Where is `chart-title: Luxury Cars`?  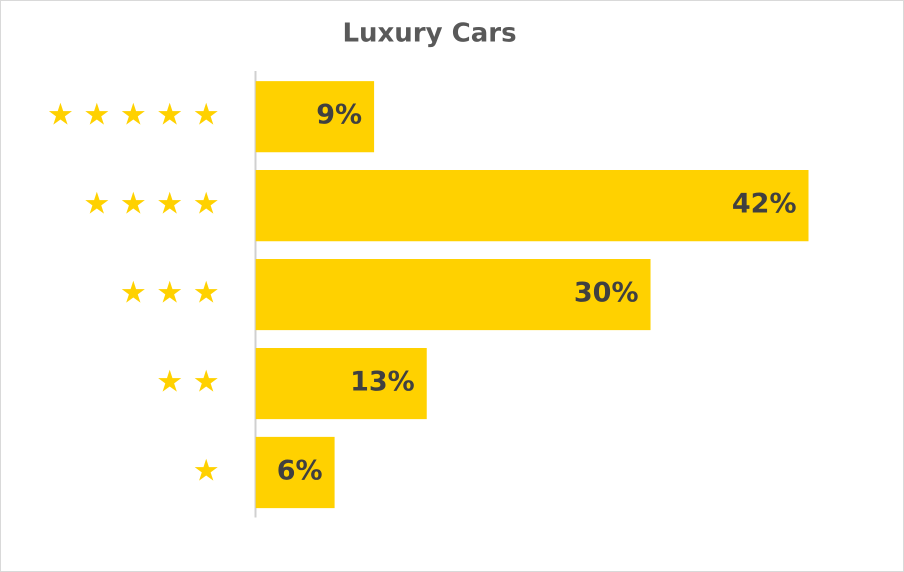
chart-title: Luxury Cars is located at coordinates (429, 33).